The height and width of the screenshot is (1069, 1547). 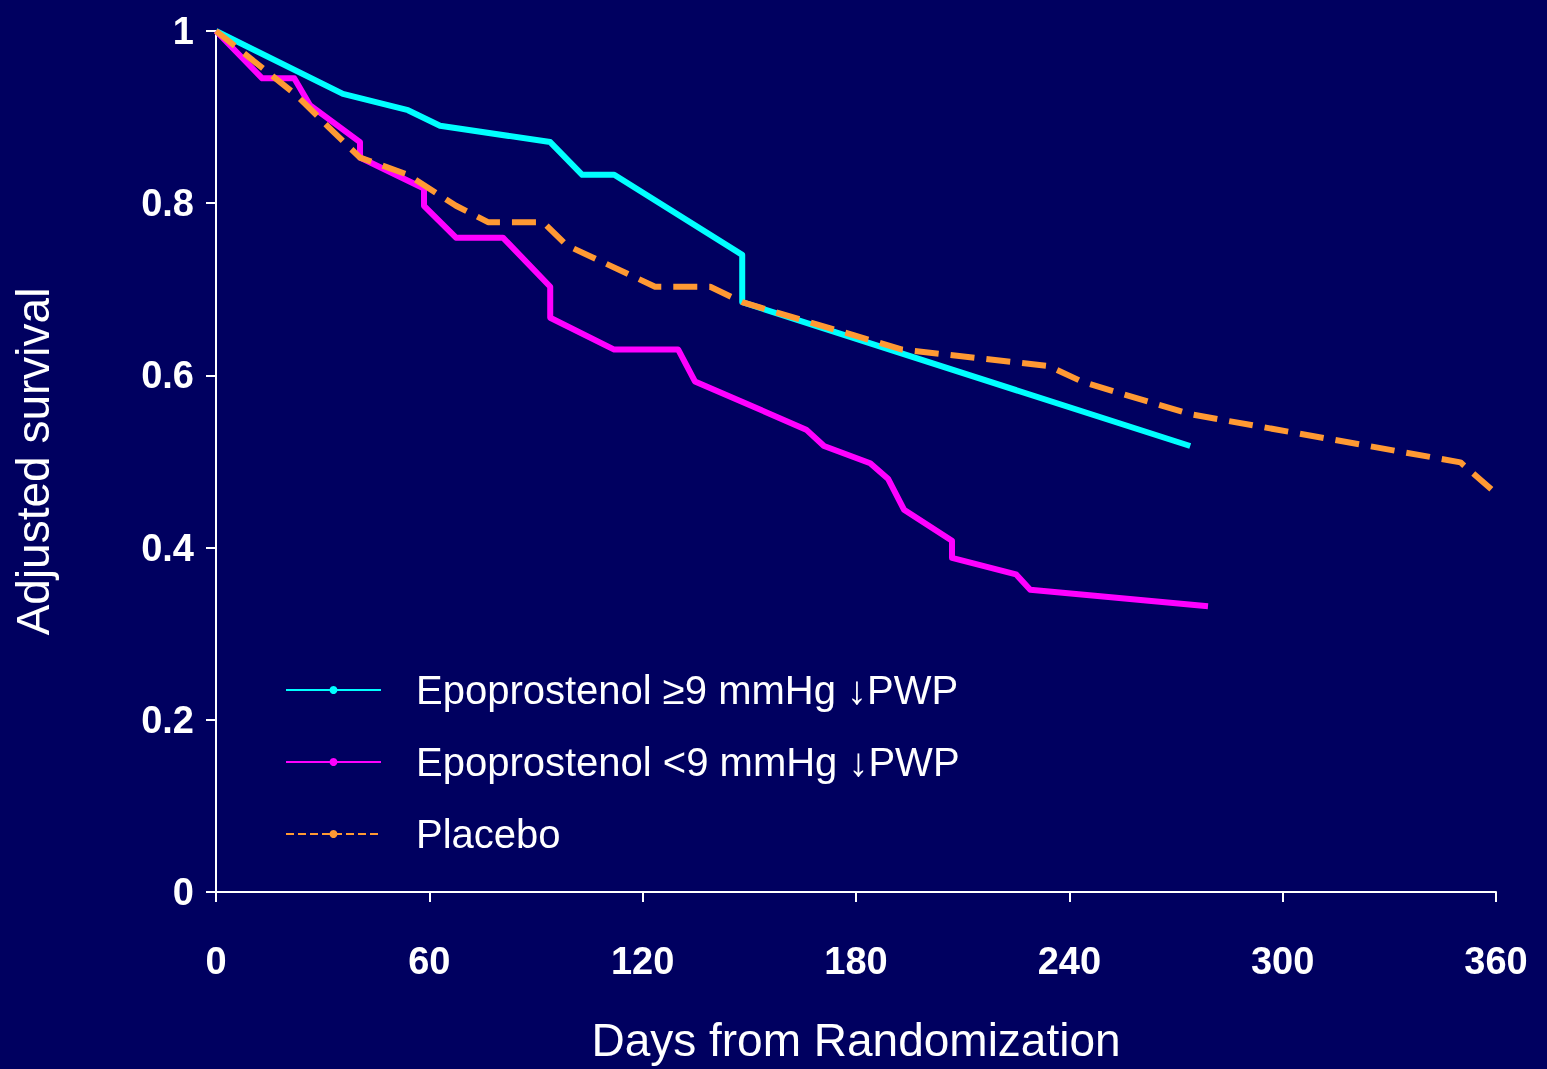 I want to click on x-axis-title: Days from Randomization, so click(x=856, y=1040).